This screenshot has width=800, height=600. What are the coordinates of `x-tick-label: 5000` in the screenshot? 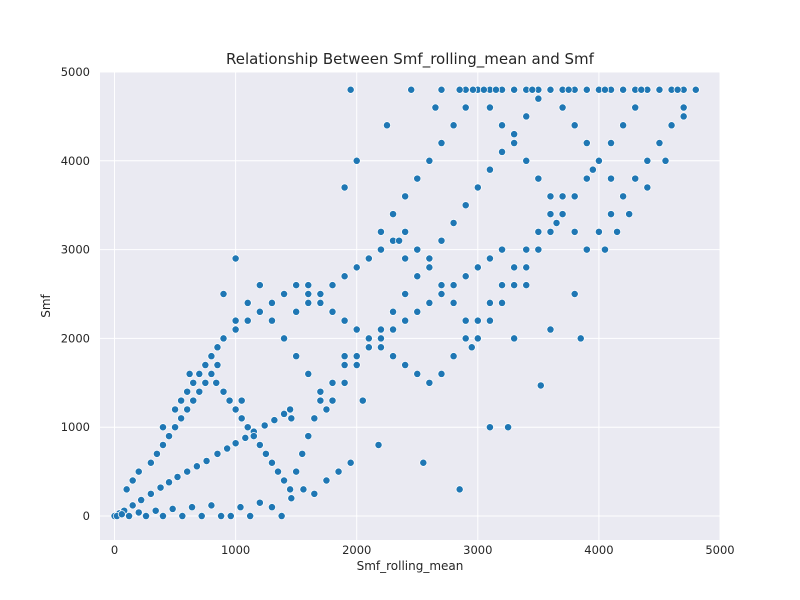 It's located at (719, 550).